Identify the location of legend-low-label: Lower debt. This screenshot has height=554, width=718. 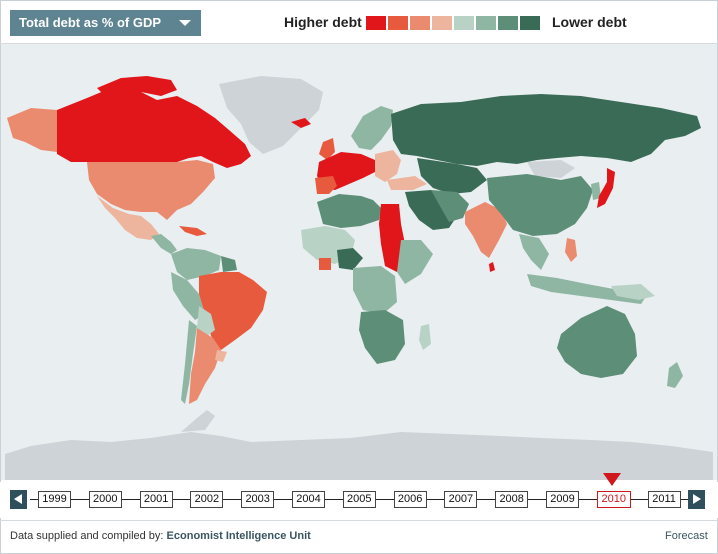
(589, 22).